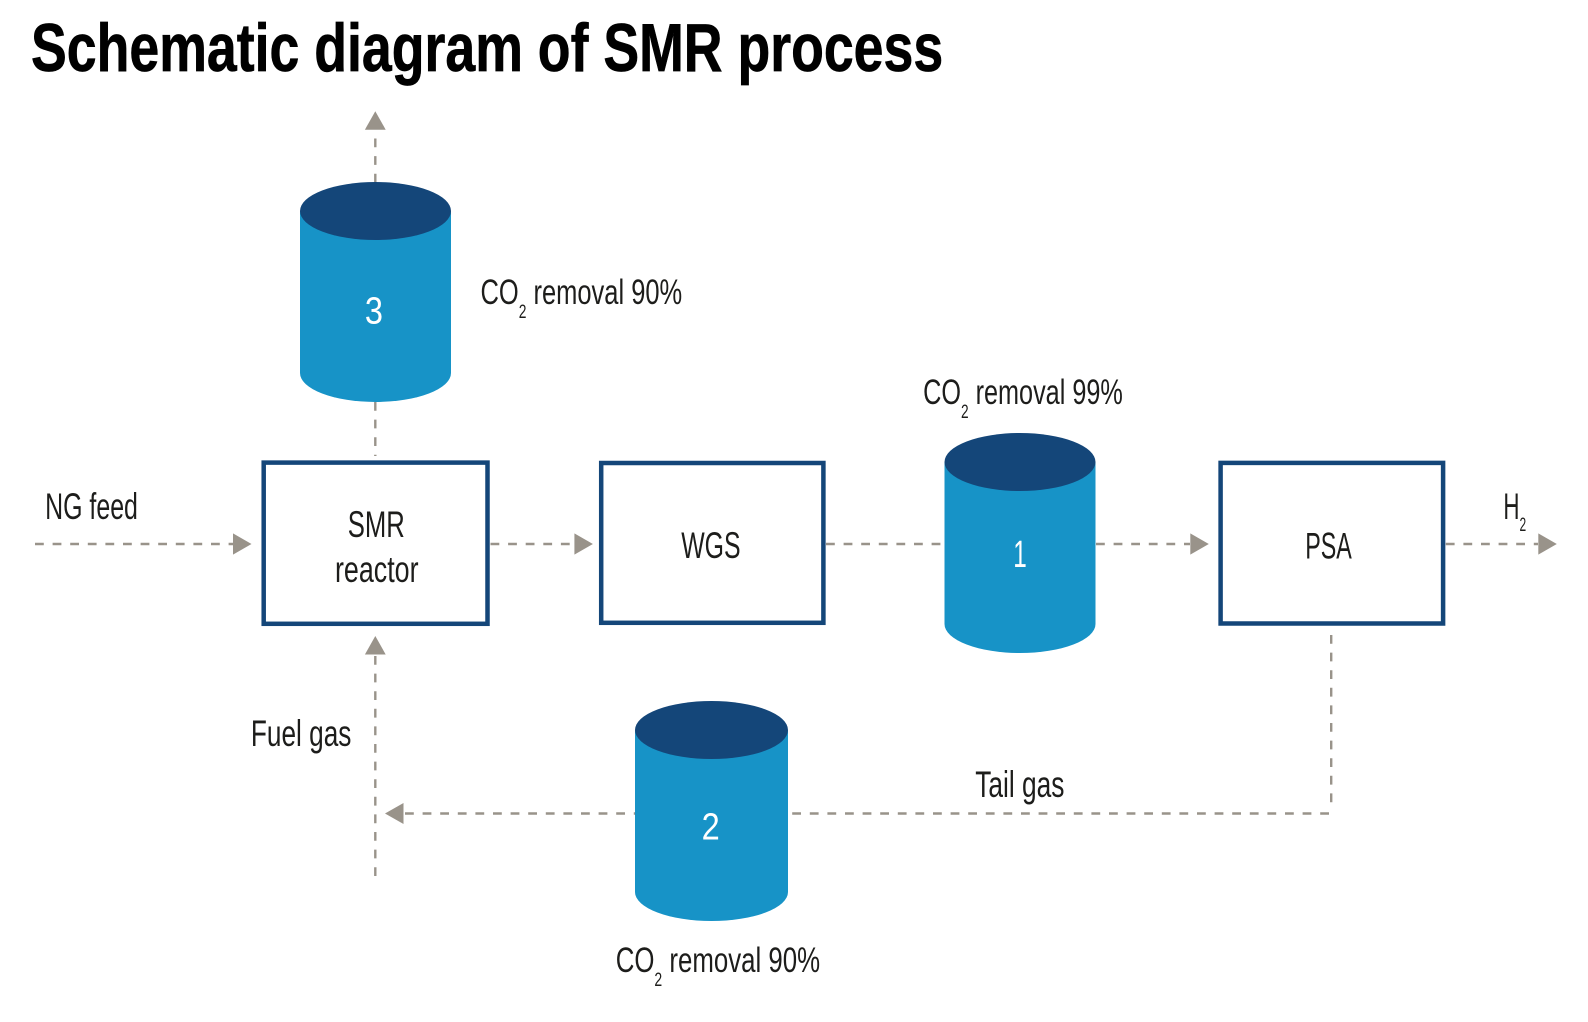 The image size is (1588, 1022). I want to click on svg-text: Fuel gas, so click(301, 733).